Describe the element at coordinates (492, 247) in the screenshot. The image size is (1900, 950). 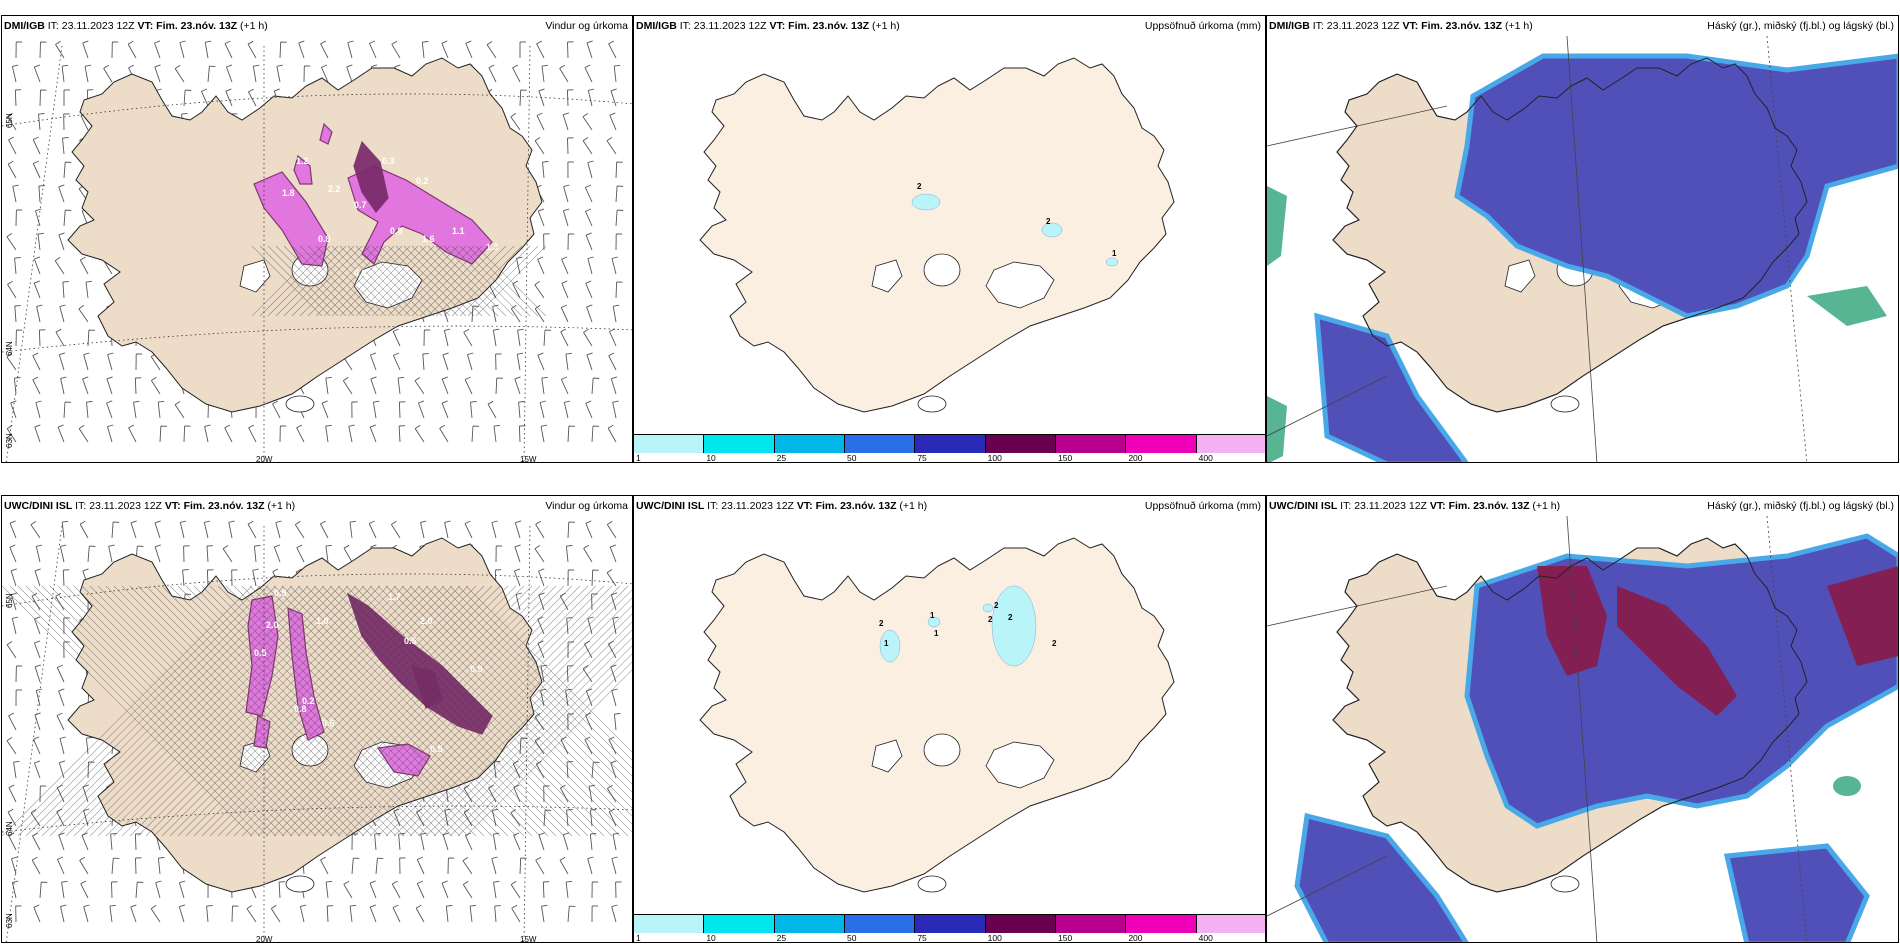
I see `precip-value: 1.3` at that location.